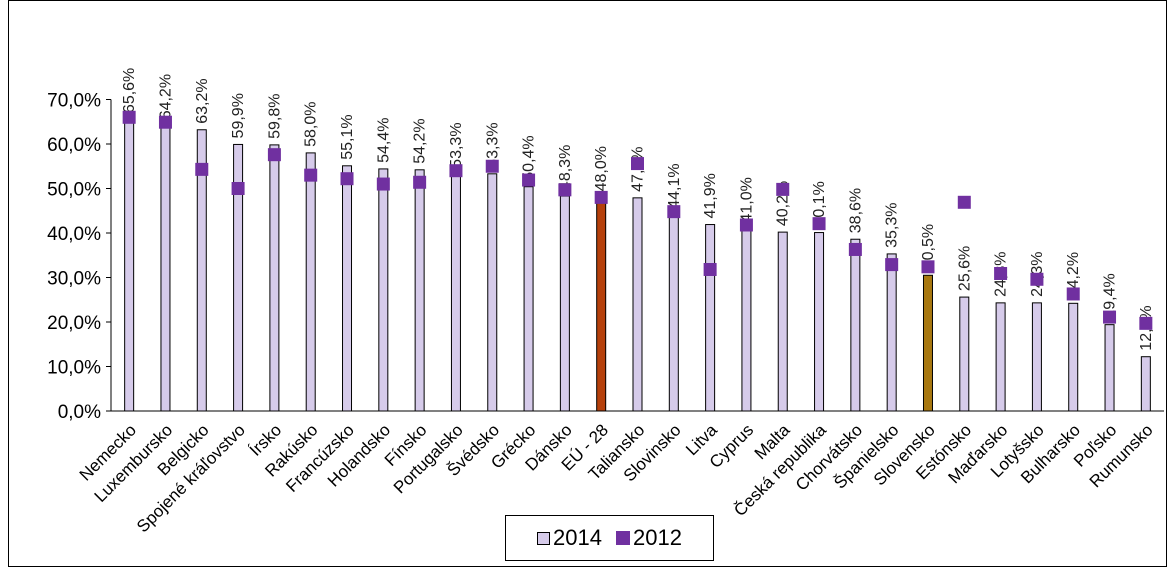 This screenshot has height=569, width=1176. What do you see at coordinates (657, 537) in the screenshot?
I see `legend-label-2012: 2012` at bounding box center [657, 537].